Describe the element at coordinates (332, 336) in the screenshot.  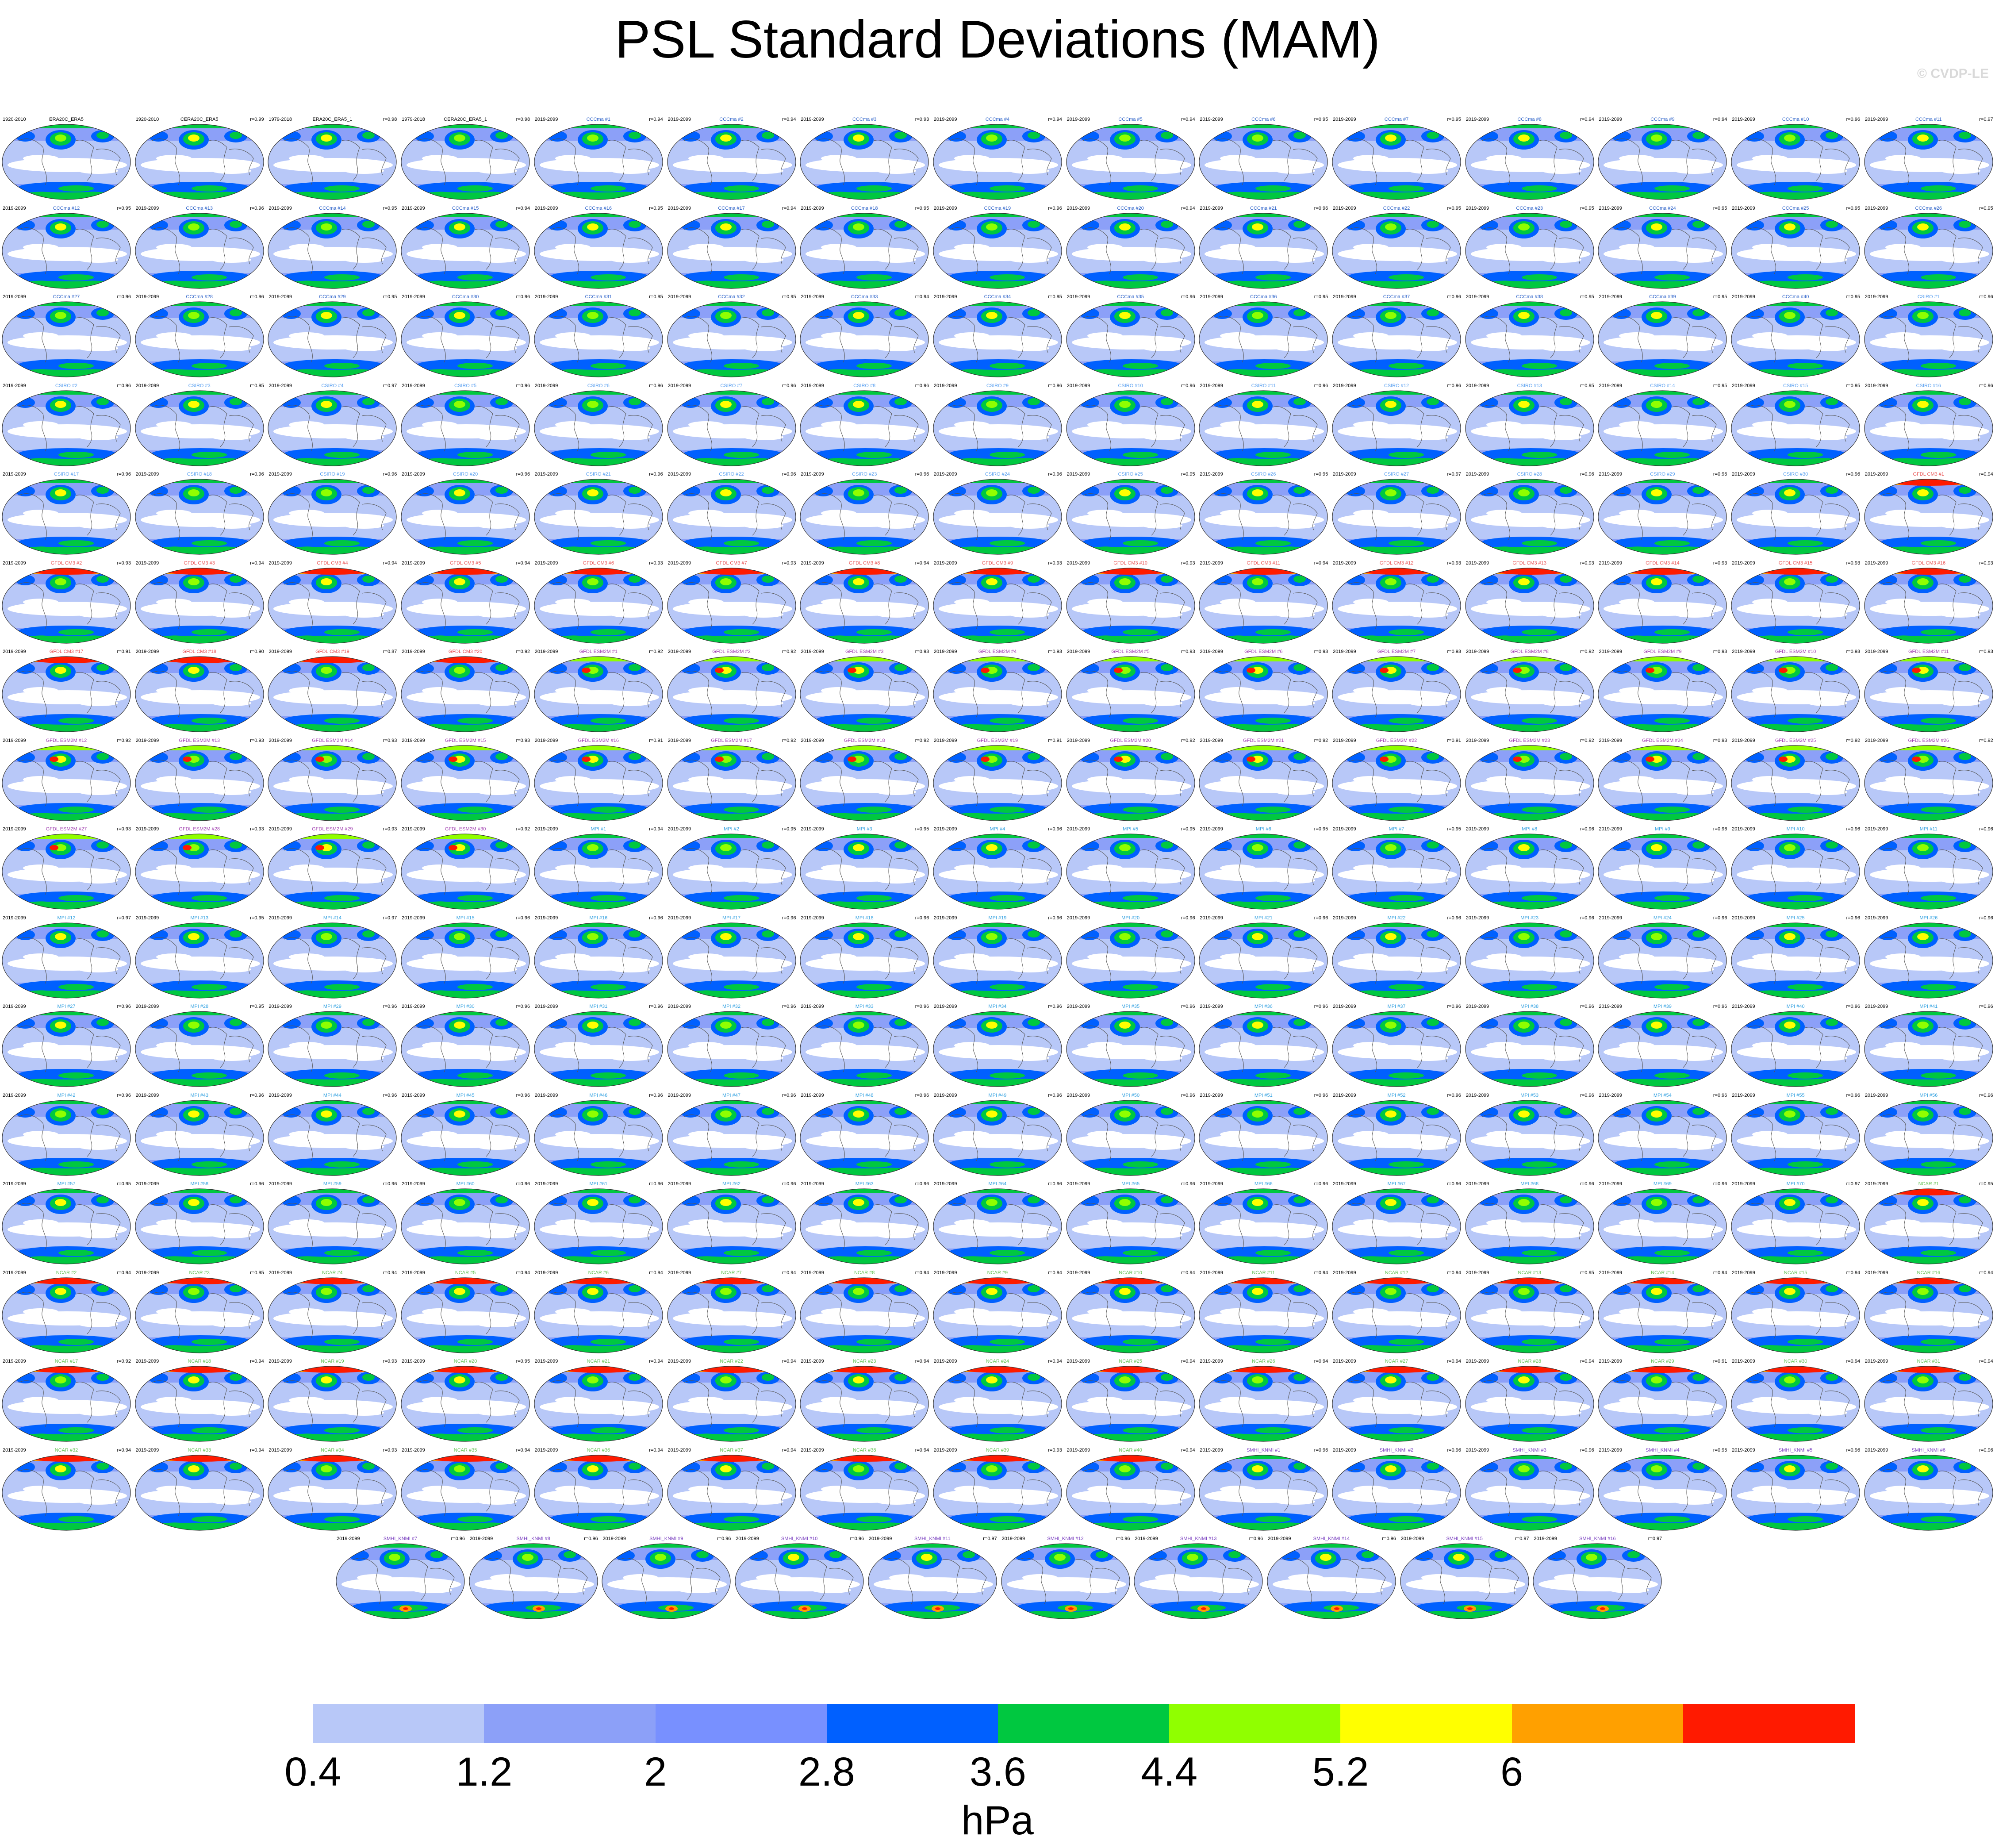
I see `map-panel: 2019-2099 CCCma #29 r=0.95` at that location.